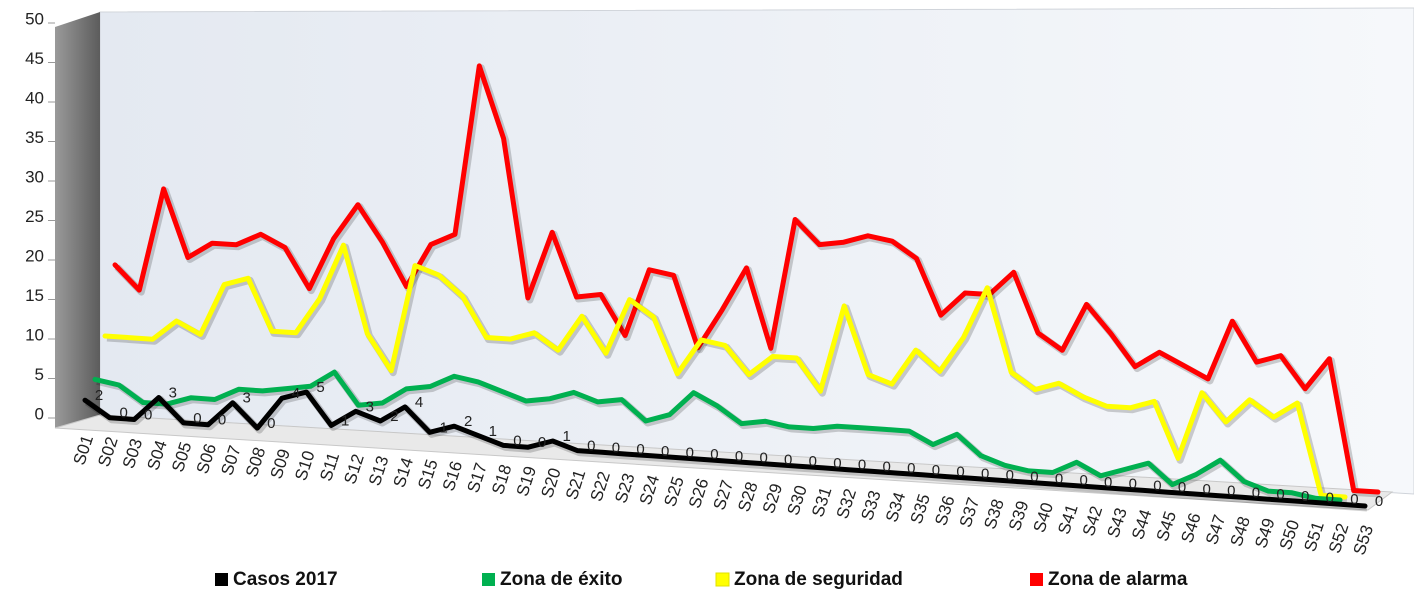 This screenshot has height=592, width=1414. Describe the element at coordinates (378, 471) in the screenshot. I see `x-tick-label: S13` at that location.